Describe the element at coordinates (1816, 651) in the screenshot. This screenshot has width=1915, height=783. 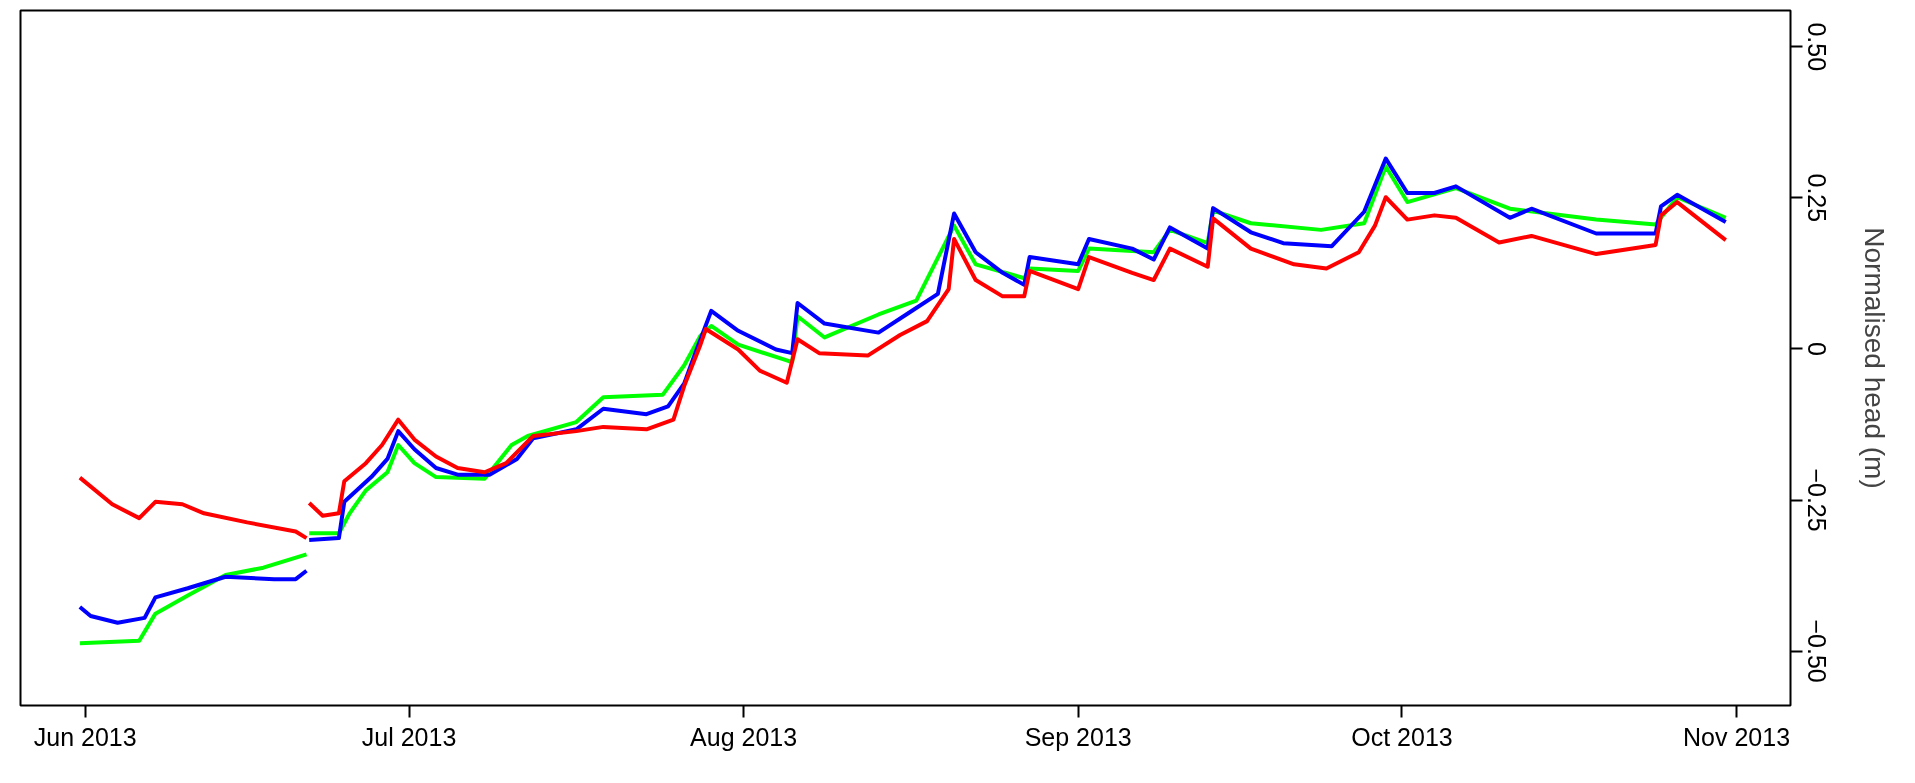
I see `y-tick-label: −0.50` at that location.